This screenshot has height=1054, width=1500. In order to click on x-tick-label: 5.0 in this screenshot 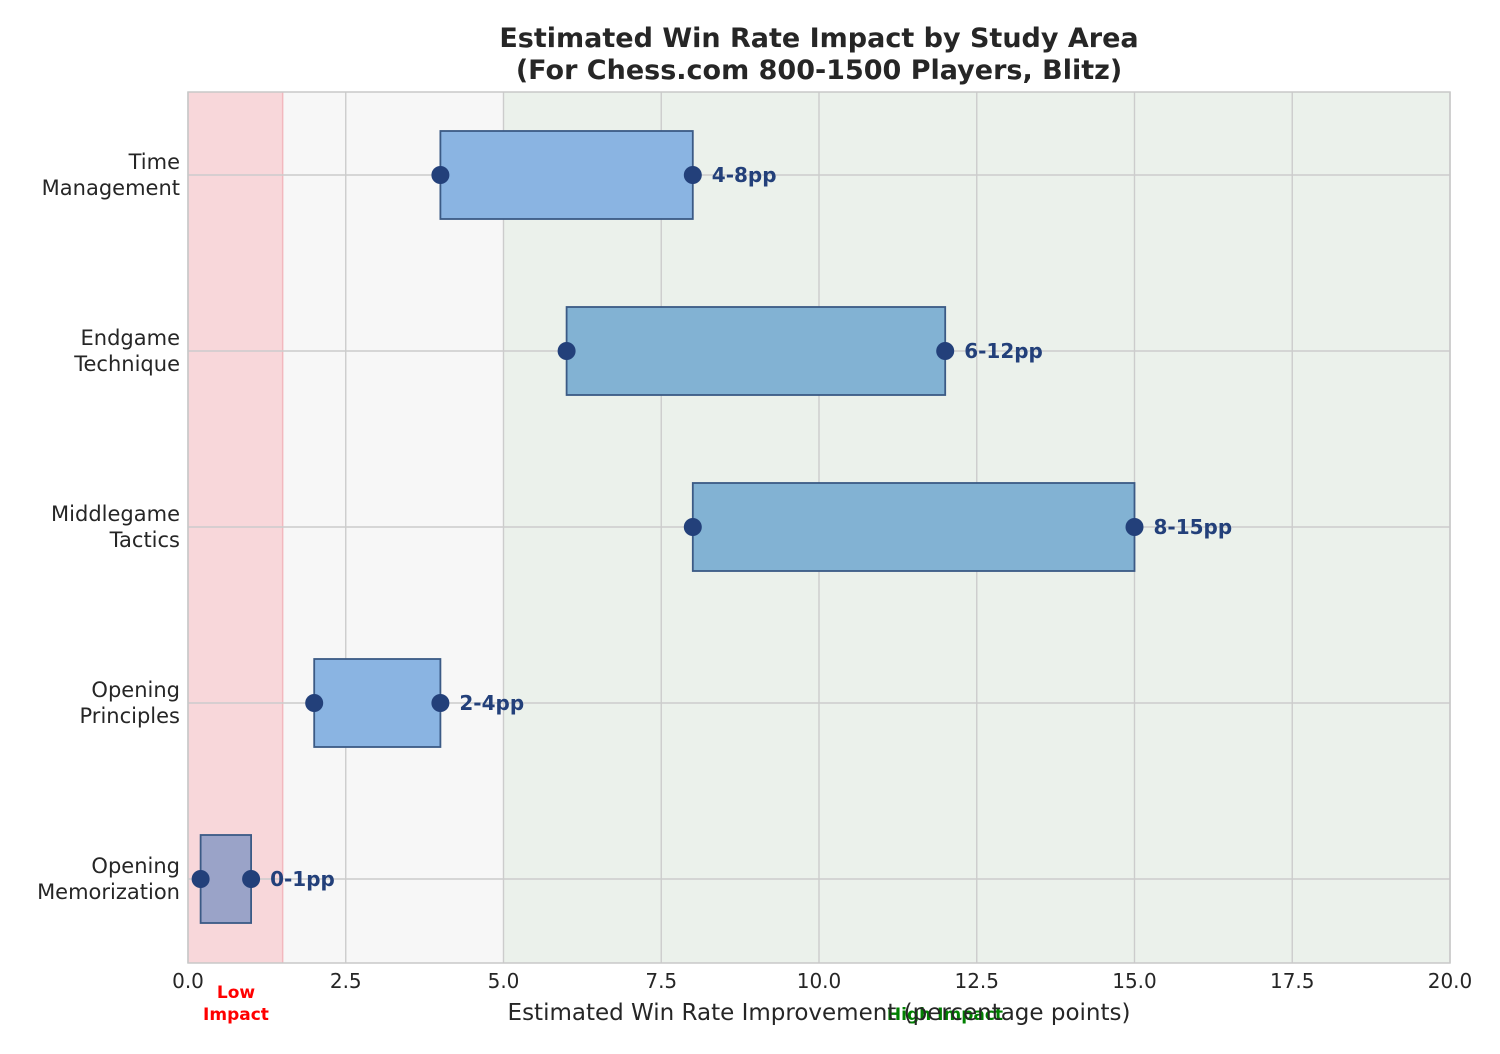, I will do `click(504, 981)`.